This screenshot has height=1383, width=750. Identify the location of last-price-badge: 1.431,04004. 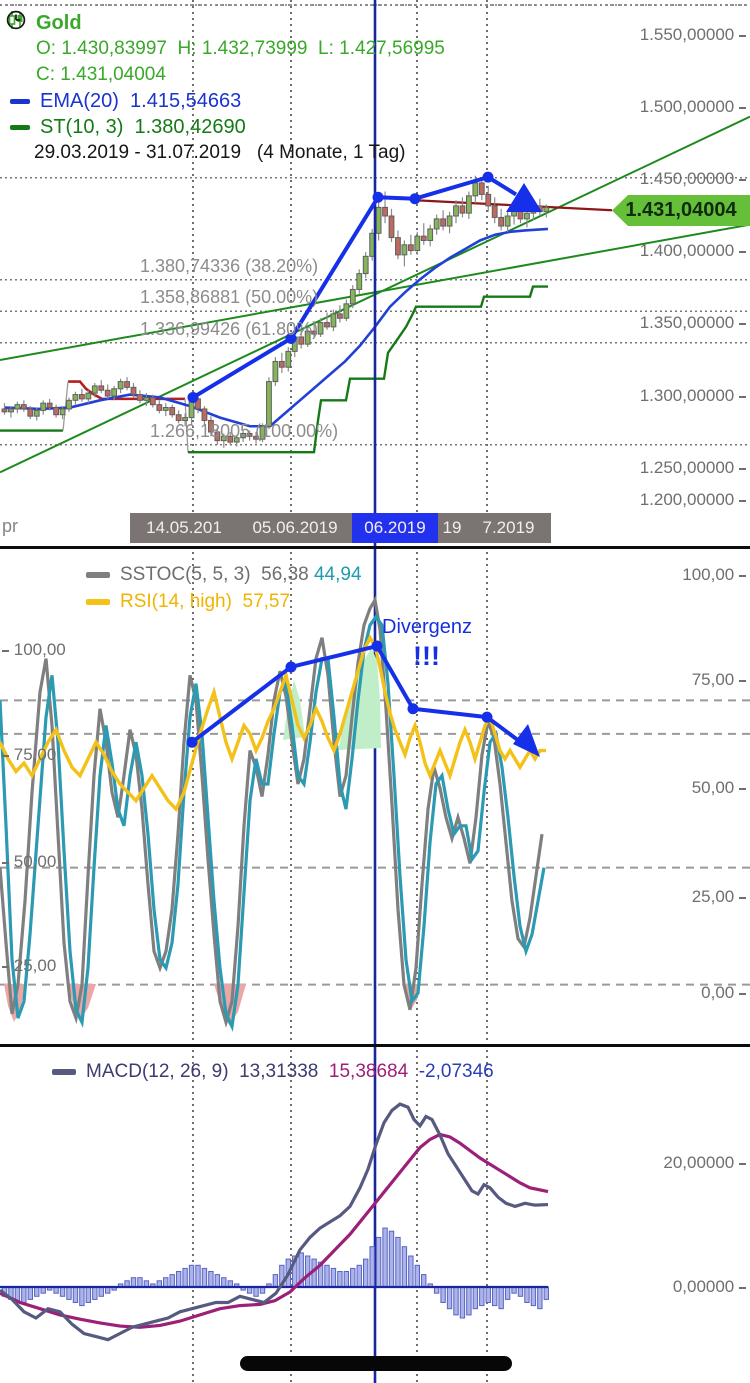
(681, 210).